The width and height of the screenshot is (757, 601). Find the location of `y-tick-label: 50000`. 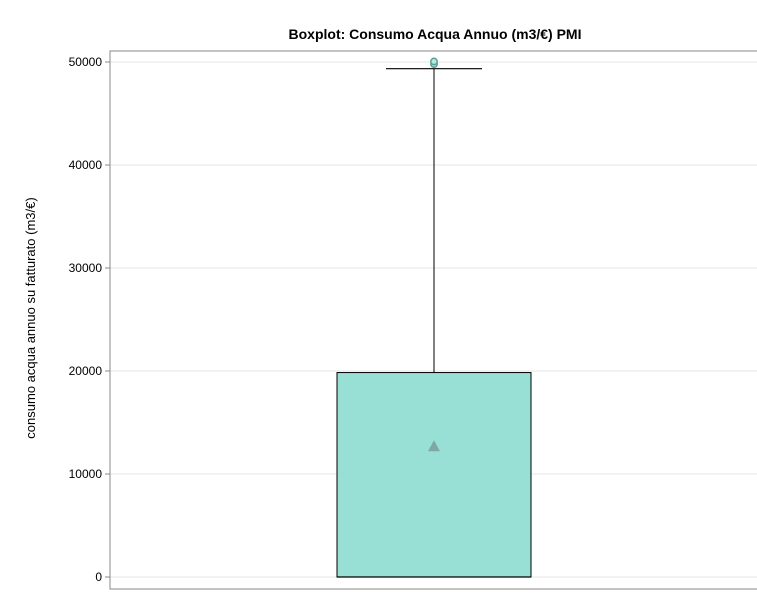

y-tick-label: 50000 is located at coordinates (86, 62).